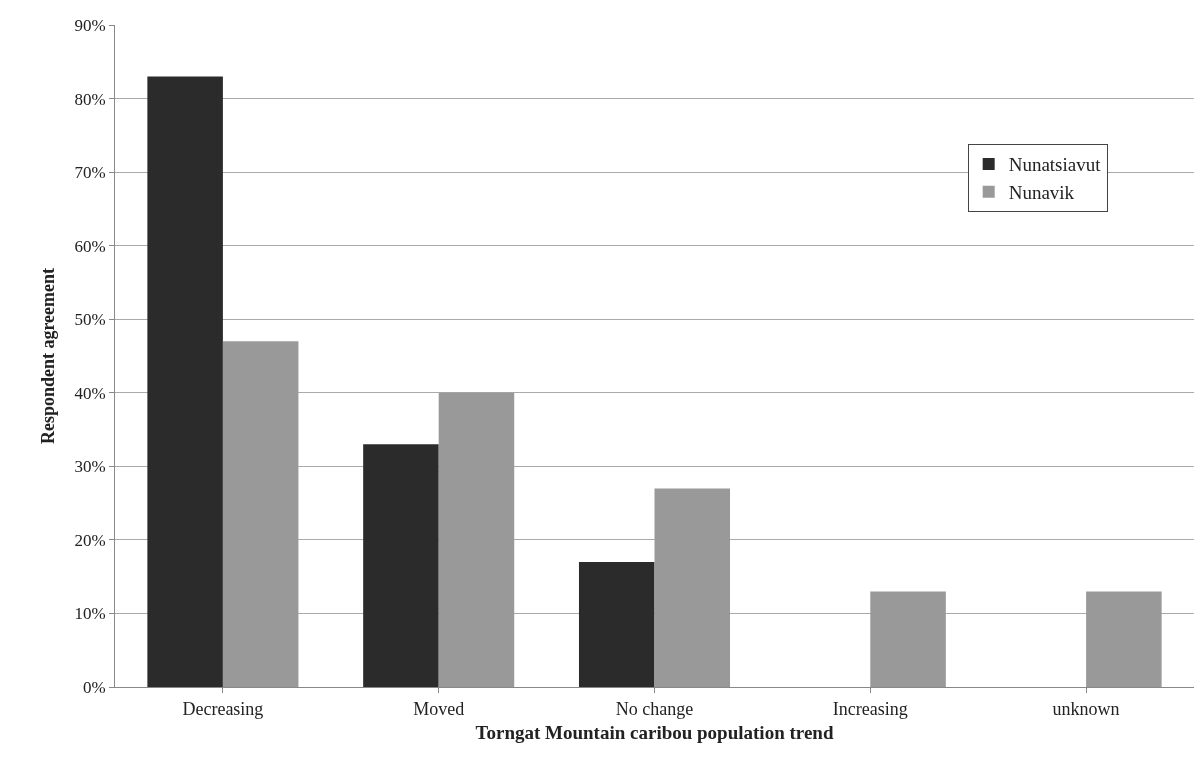 The width and height of the screenshot is (1204, 782). Describe the element at coordinates (439, 708) in the screenshot. I see `x-tick-label: Moved` at that location.